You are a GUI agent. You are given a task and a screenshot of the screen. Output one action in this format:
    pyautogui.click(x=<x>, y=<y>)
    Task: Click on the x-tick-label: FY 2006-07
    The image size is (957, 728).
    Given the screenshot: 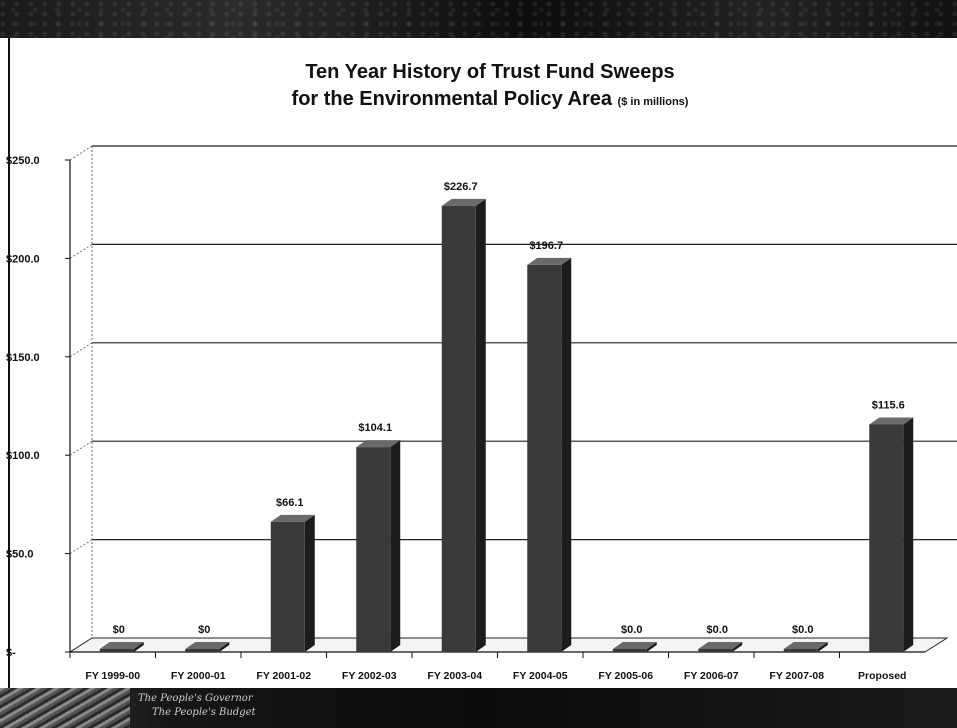 What is the action you would take?
    pyautogui.click(x=711, y=676)
    